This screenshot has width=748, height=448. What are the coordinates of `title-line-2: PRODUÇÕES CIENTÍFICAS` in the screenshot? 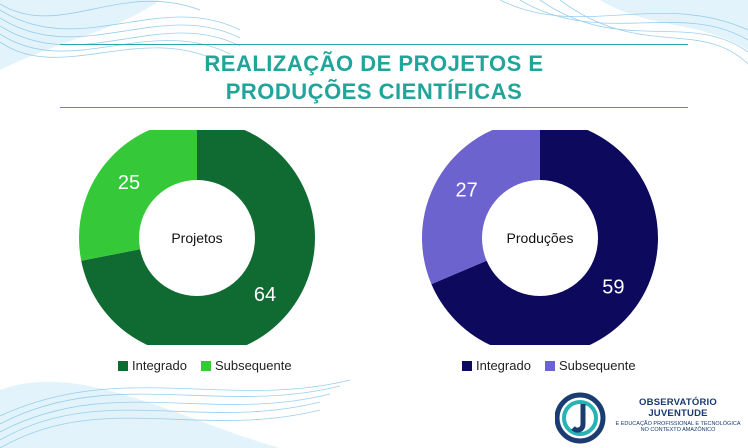 It's located at (374, 91).